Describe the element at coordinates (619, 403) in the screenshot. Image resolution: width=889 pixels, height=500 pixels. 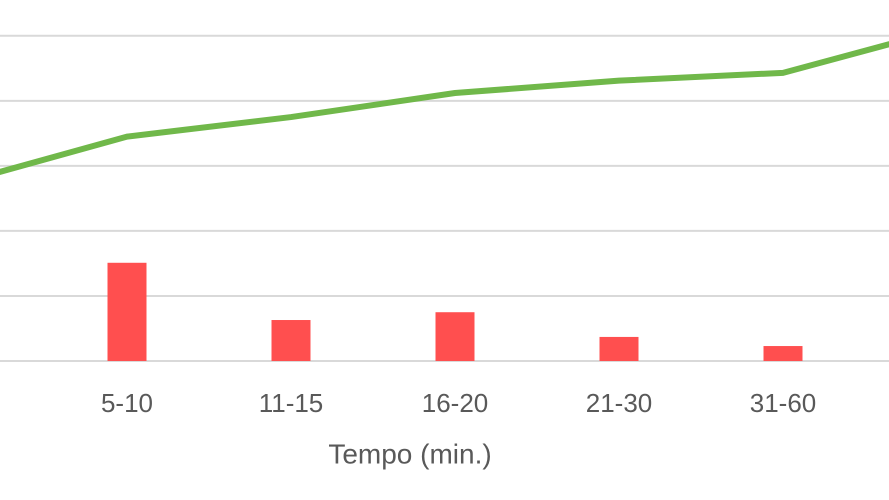
I see `x-tick-label: 21-30` at that location.